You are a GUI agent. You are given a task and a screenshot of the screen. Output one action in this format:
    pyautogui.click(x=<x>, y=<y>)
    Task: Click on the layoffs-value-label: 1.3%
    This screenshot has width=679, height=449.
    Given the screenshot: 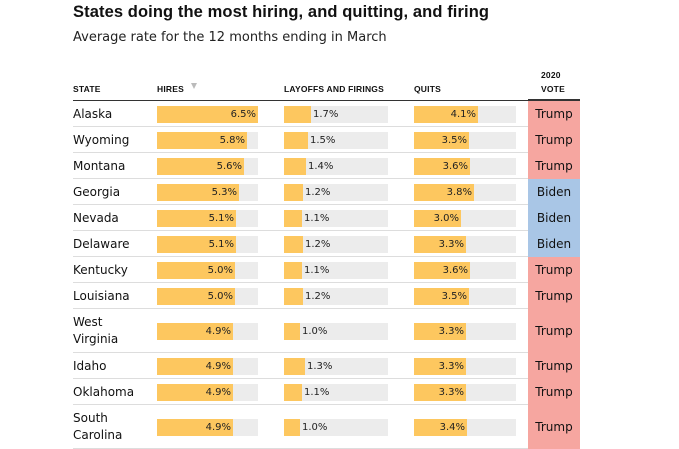 What is the action you would take?
    pyautogui.click(x=320, y=366)
    